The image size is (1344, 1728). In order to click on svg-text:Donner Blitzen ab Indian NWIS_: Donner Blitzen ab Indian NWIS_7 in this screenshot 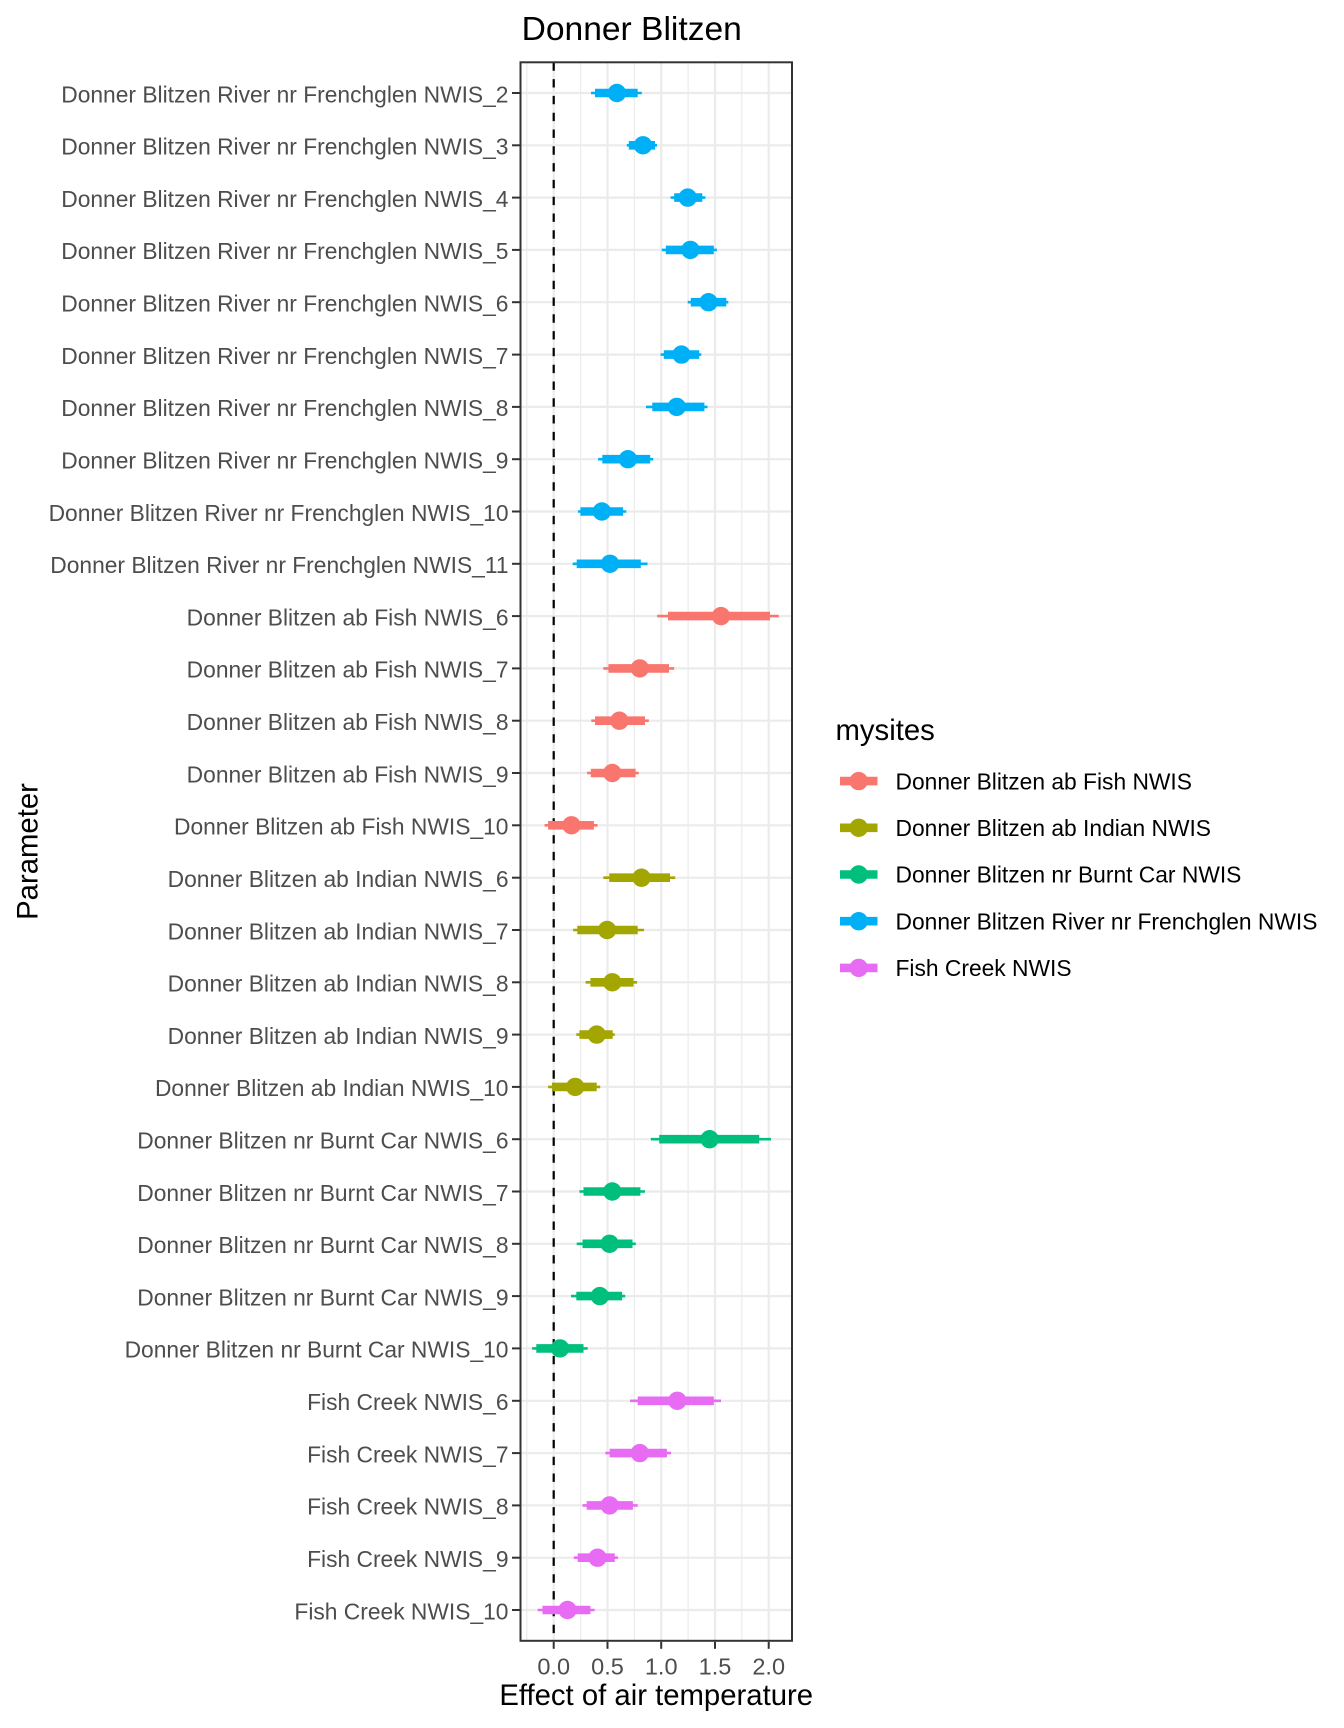, I will do `click(338, 931)`.